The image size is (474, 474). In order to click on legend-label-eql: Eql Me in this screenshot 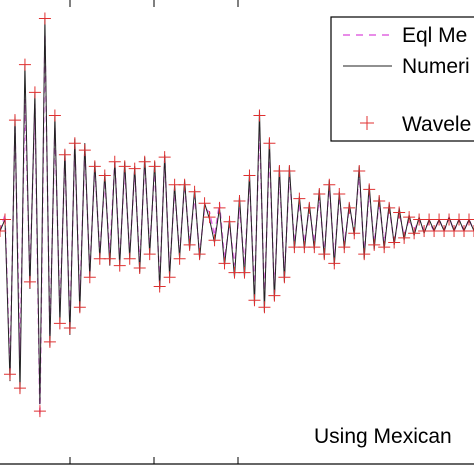, I will do `click(434, 35)`.